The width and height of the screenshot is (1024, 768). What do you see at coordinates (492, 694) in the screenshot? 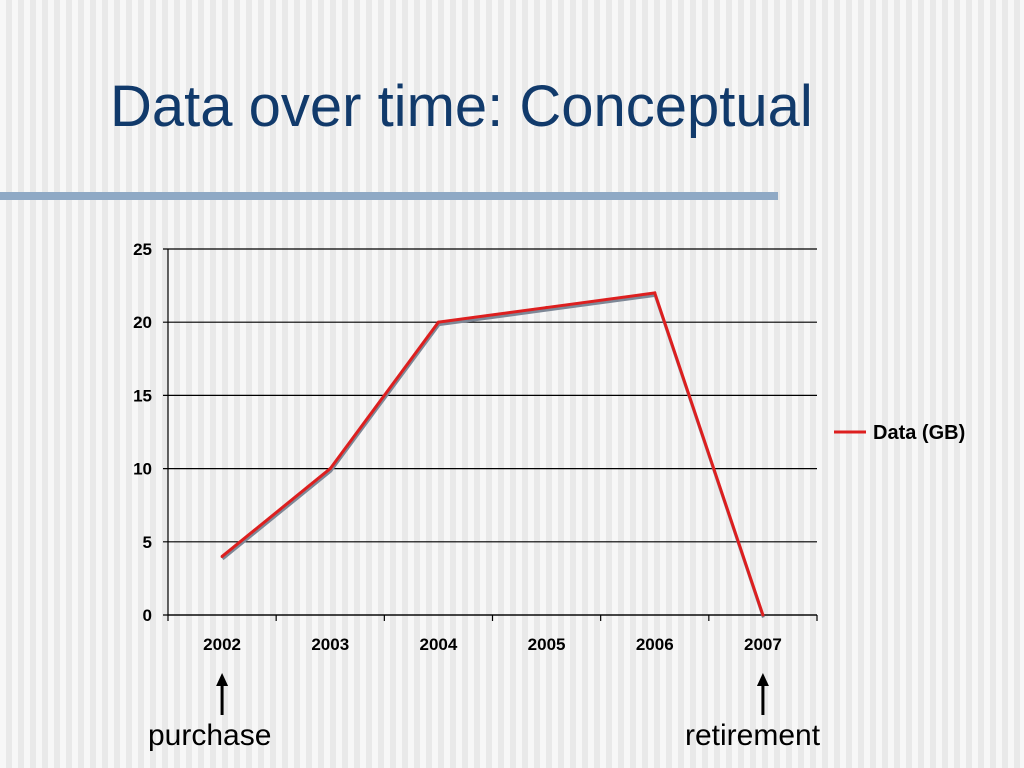
I see `annotation-arrows` at bounding box center [492, 694].